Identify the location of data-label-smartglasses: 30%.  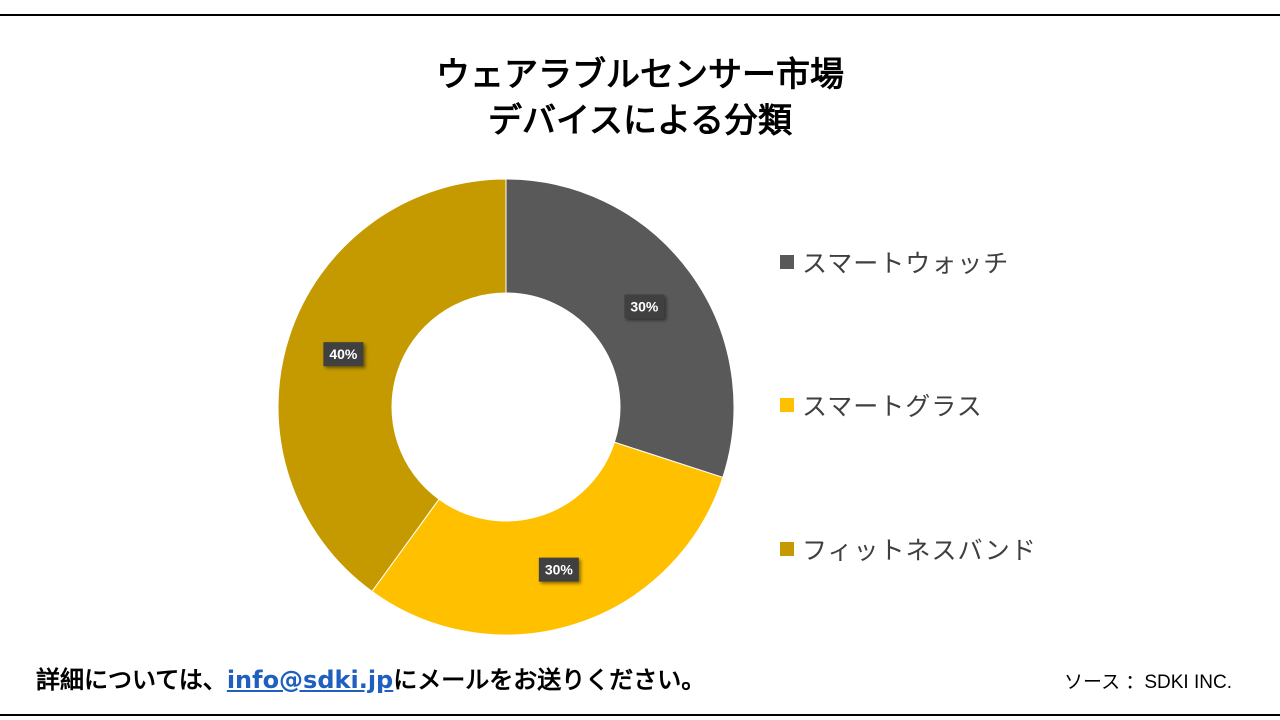
(558, 569).